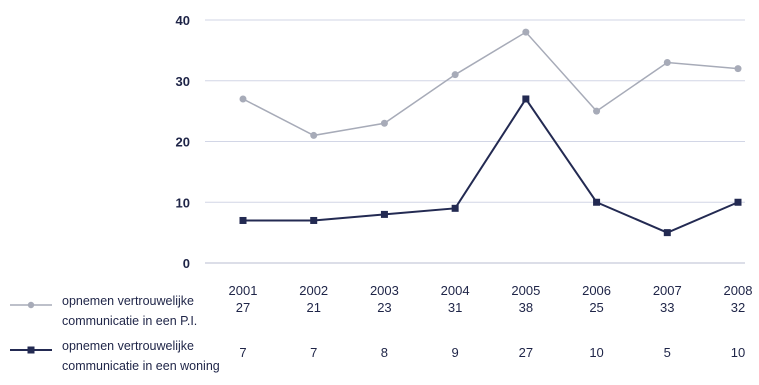  What do you see at coordinates (183, 142) in the screenshot?
I see `y-tick-label-20: 20` at bounding box center [183, 142].